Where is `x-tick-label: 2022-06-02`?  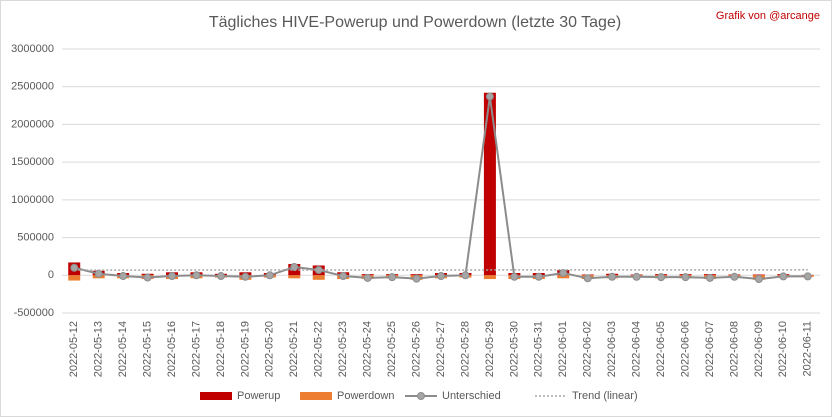 x-tick-label: 2022-06-02 is located at coordinates (588, 349).